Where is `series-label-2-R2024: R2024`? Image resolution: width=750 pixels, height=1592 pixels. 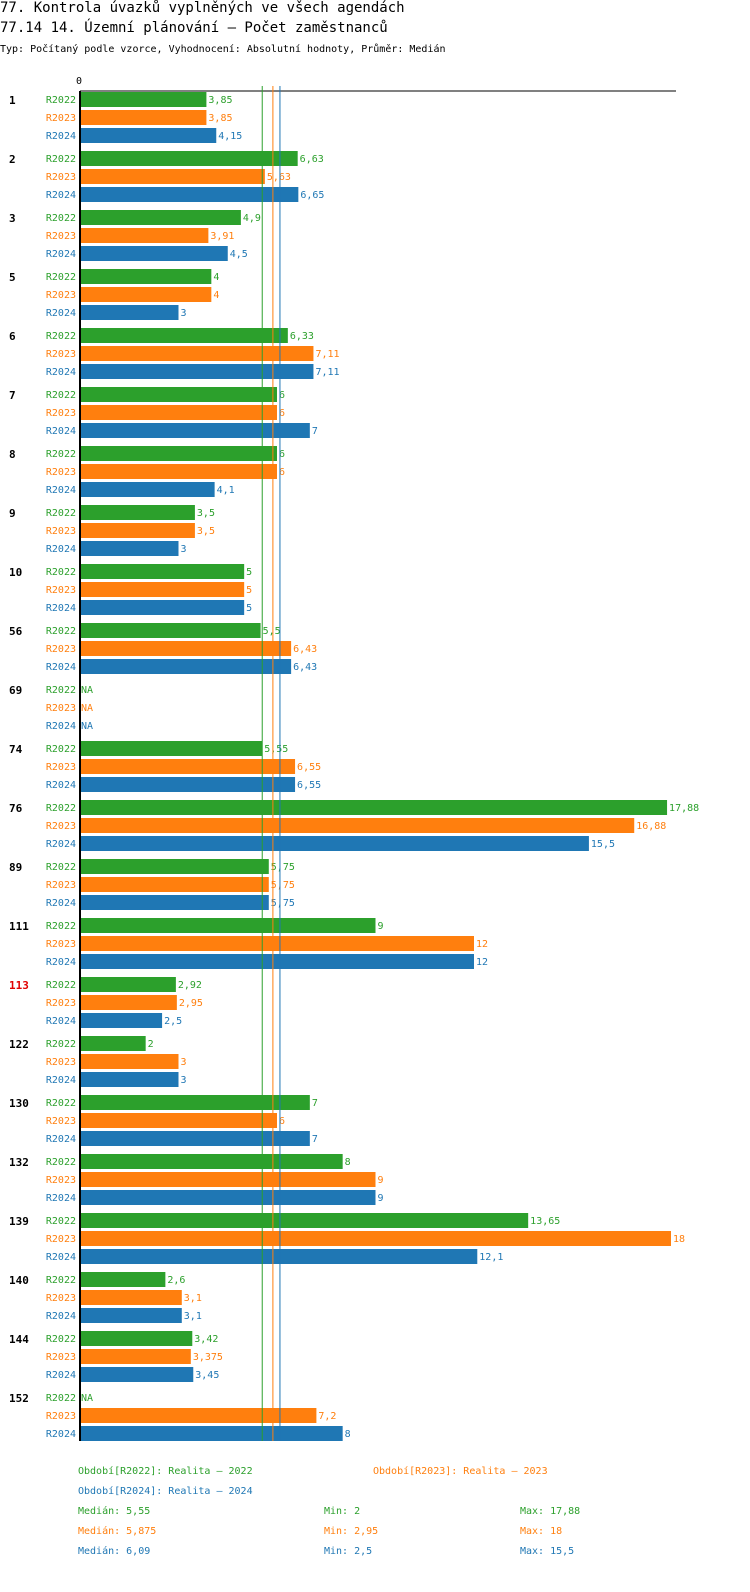 series-label-2-R2024: R2024 is located at coordinates (61, 195).